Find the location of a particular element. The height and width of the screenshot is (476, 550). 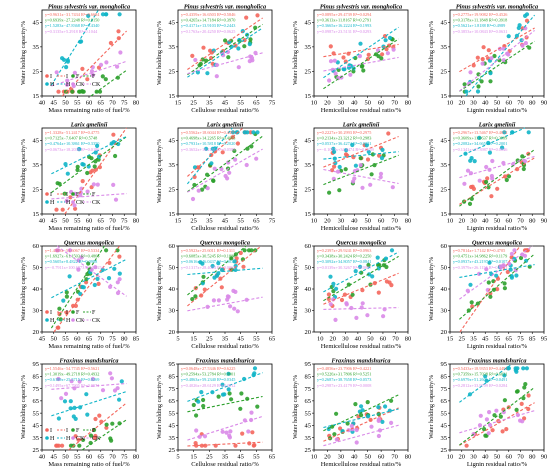

x-axis-label: Cellulose residual ratio/% is located at coordinates (225, 110).